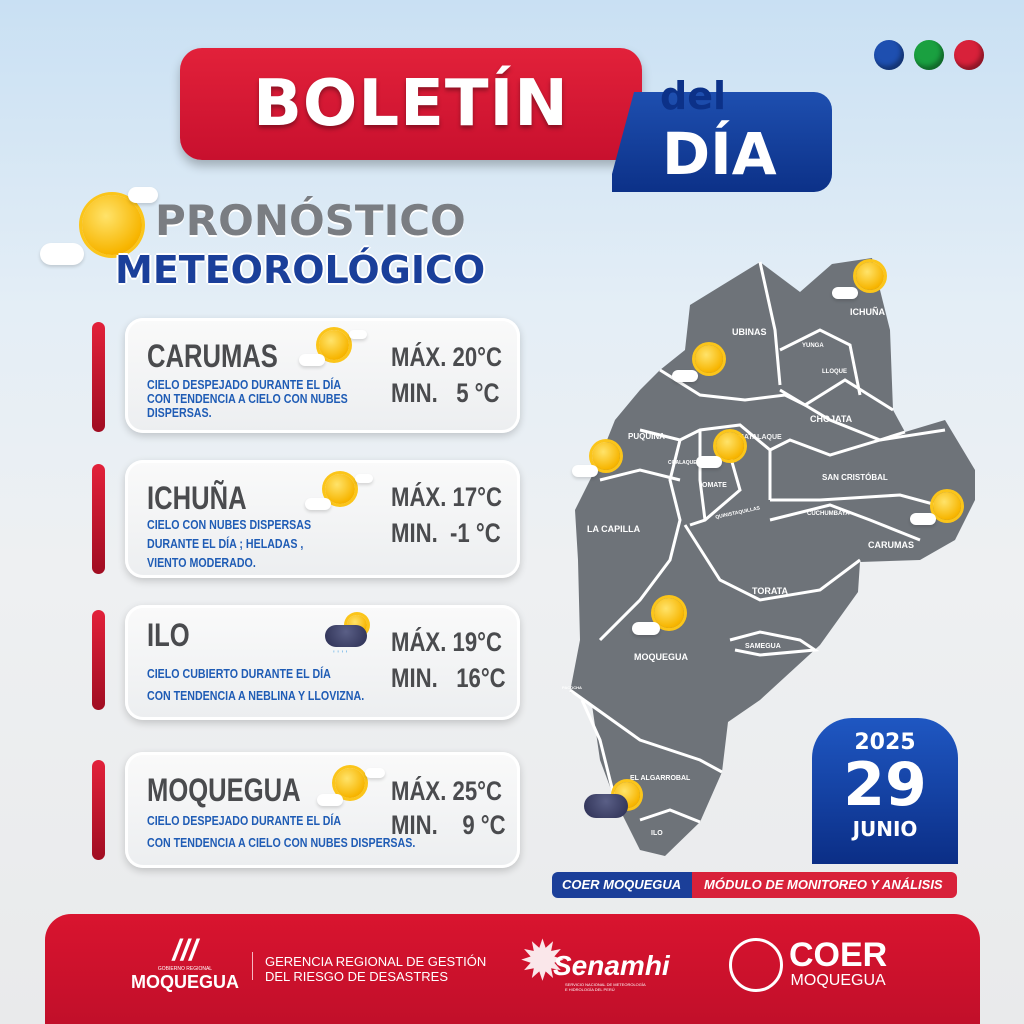 The image size is (1024, 1024). I want to click on max-temp: MÁX. 17°C, so click(446, 497).